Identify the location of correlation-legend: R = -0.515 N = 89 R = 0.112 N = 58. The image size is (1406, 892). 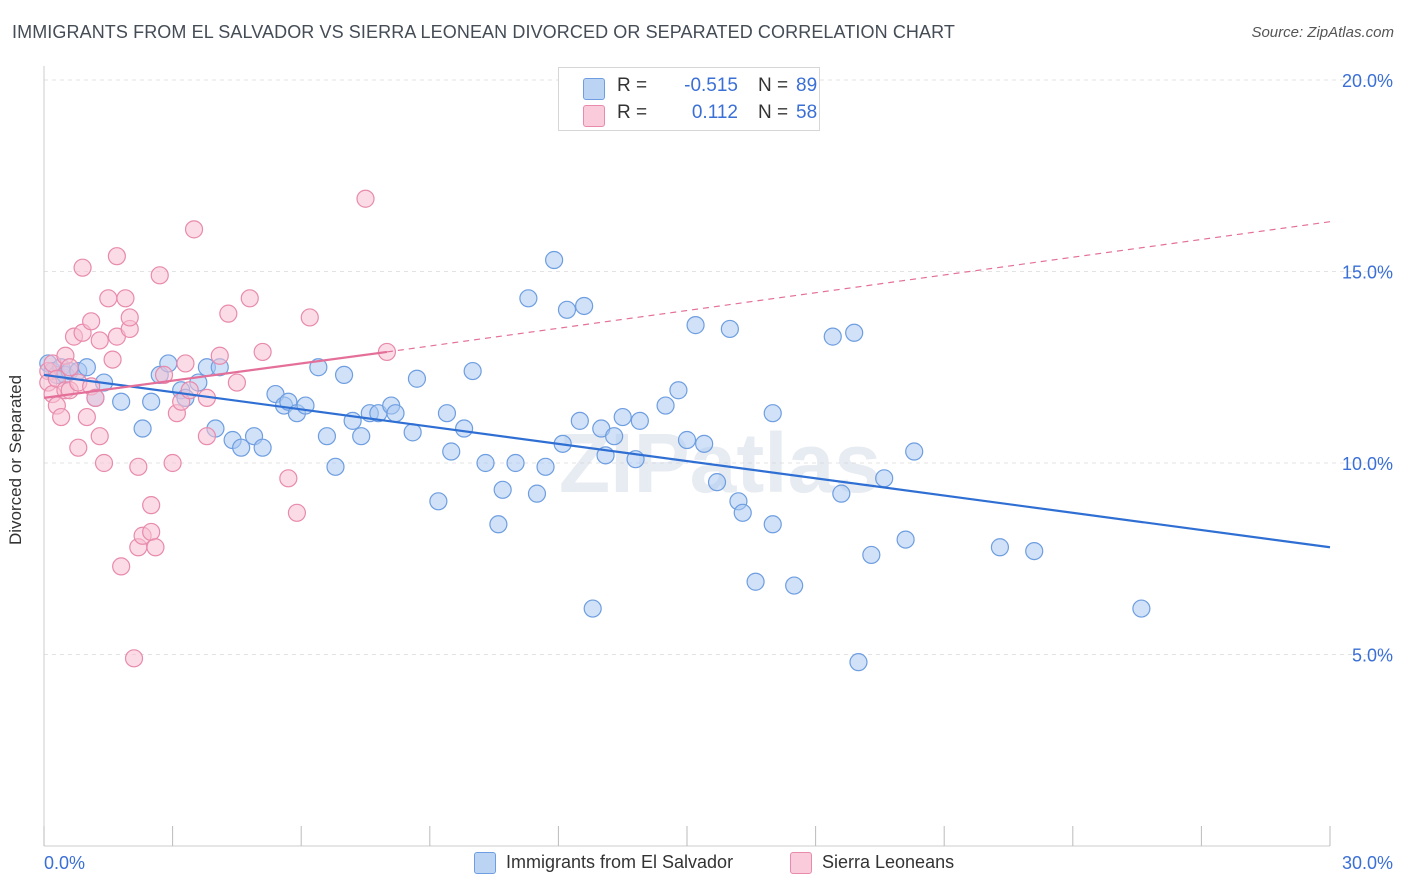
(689, 99).